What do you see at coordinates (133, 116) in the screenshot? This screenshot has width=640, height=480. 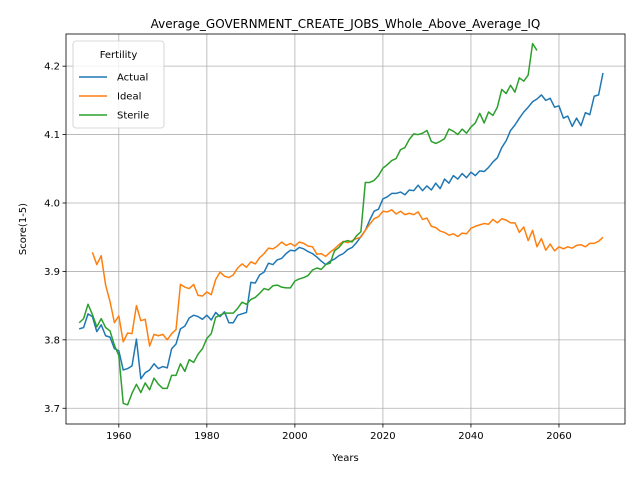 I see `legend-label-sterile: Sterile` at bounding box center [133, 116].